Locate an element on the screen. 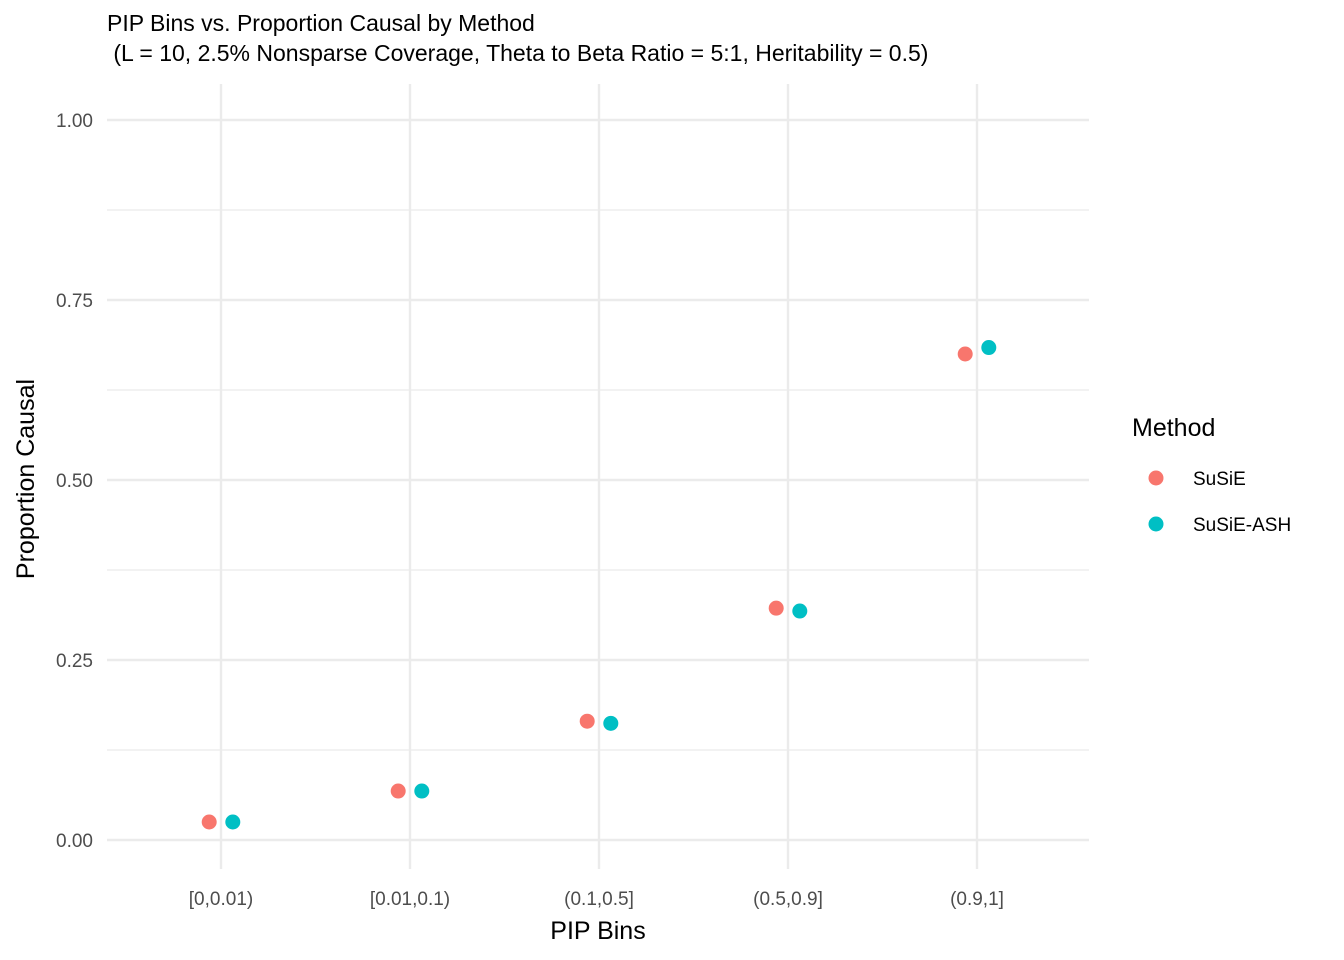  x-tick-label: (0.1,0.5] is located at coordinates (599, 899).